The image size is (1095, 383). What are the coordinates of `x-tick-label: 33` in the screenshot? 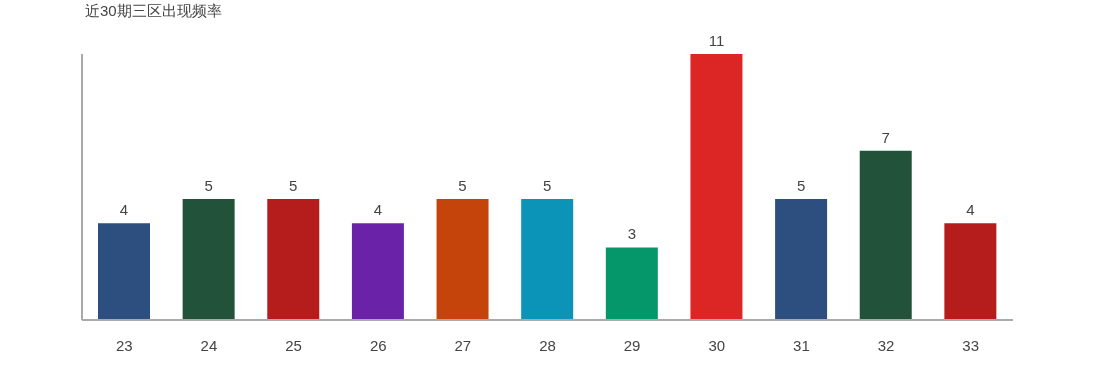 It's located at (971, 345).